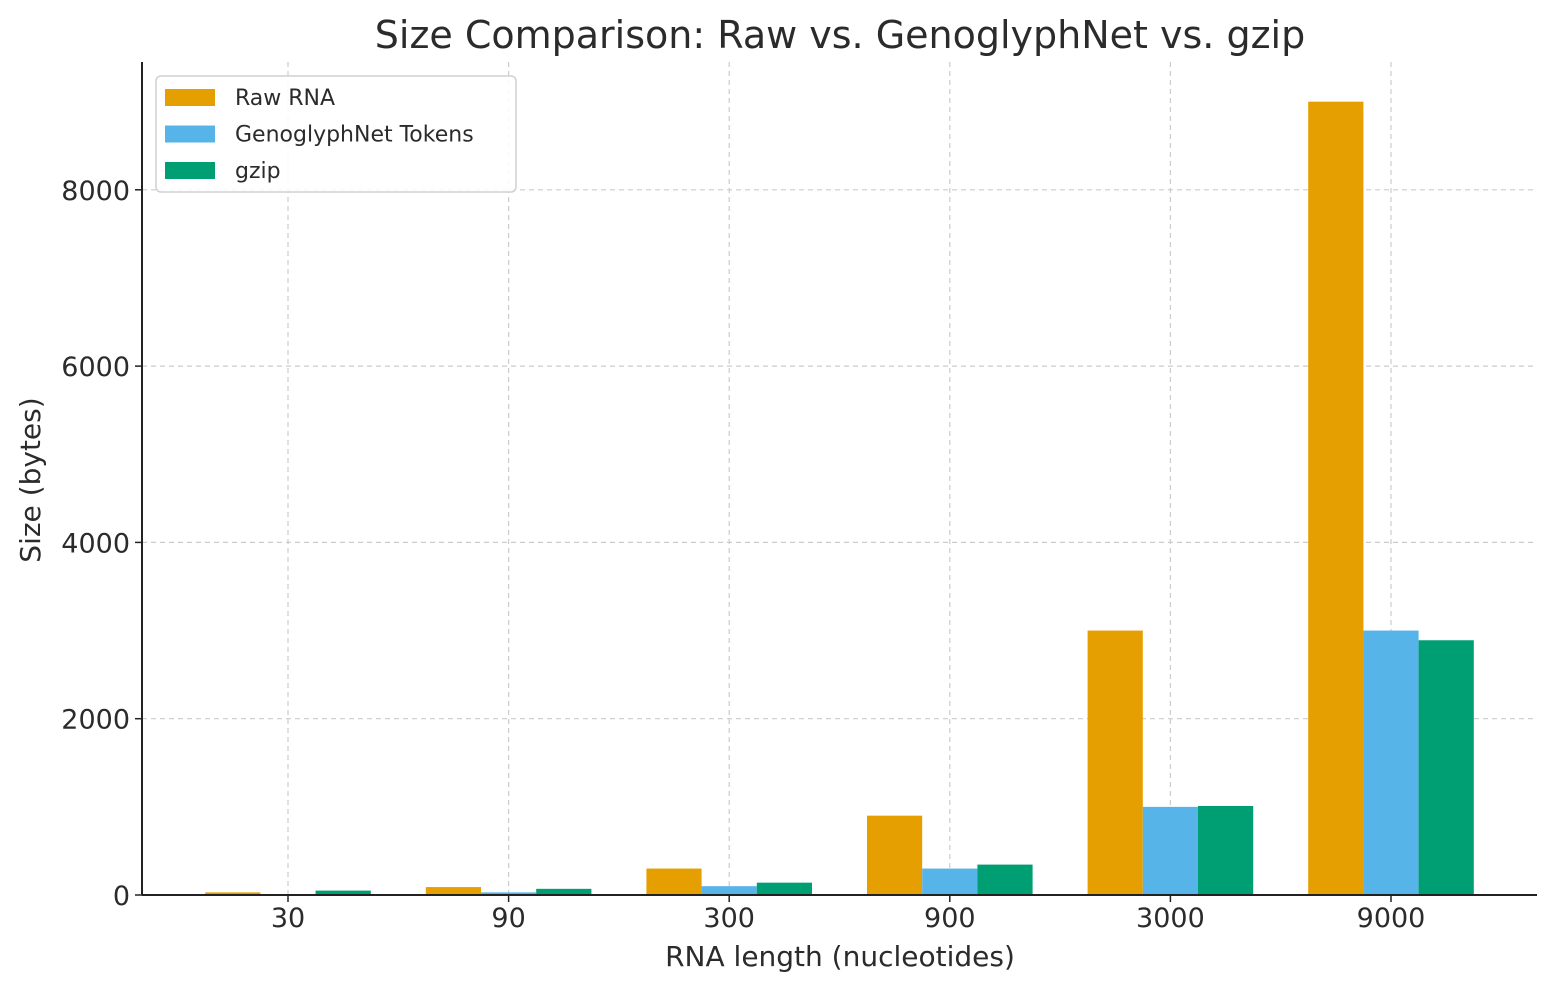 The width and height of the screenshot is (1555, 990). Describe the element at coordinates (1170, 918) in the screenshot. I see `x-tick-label: 3000` at that location.